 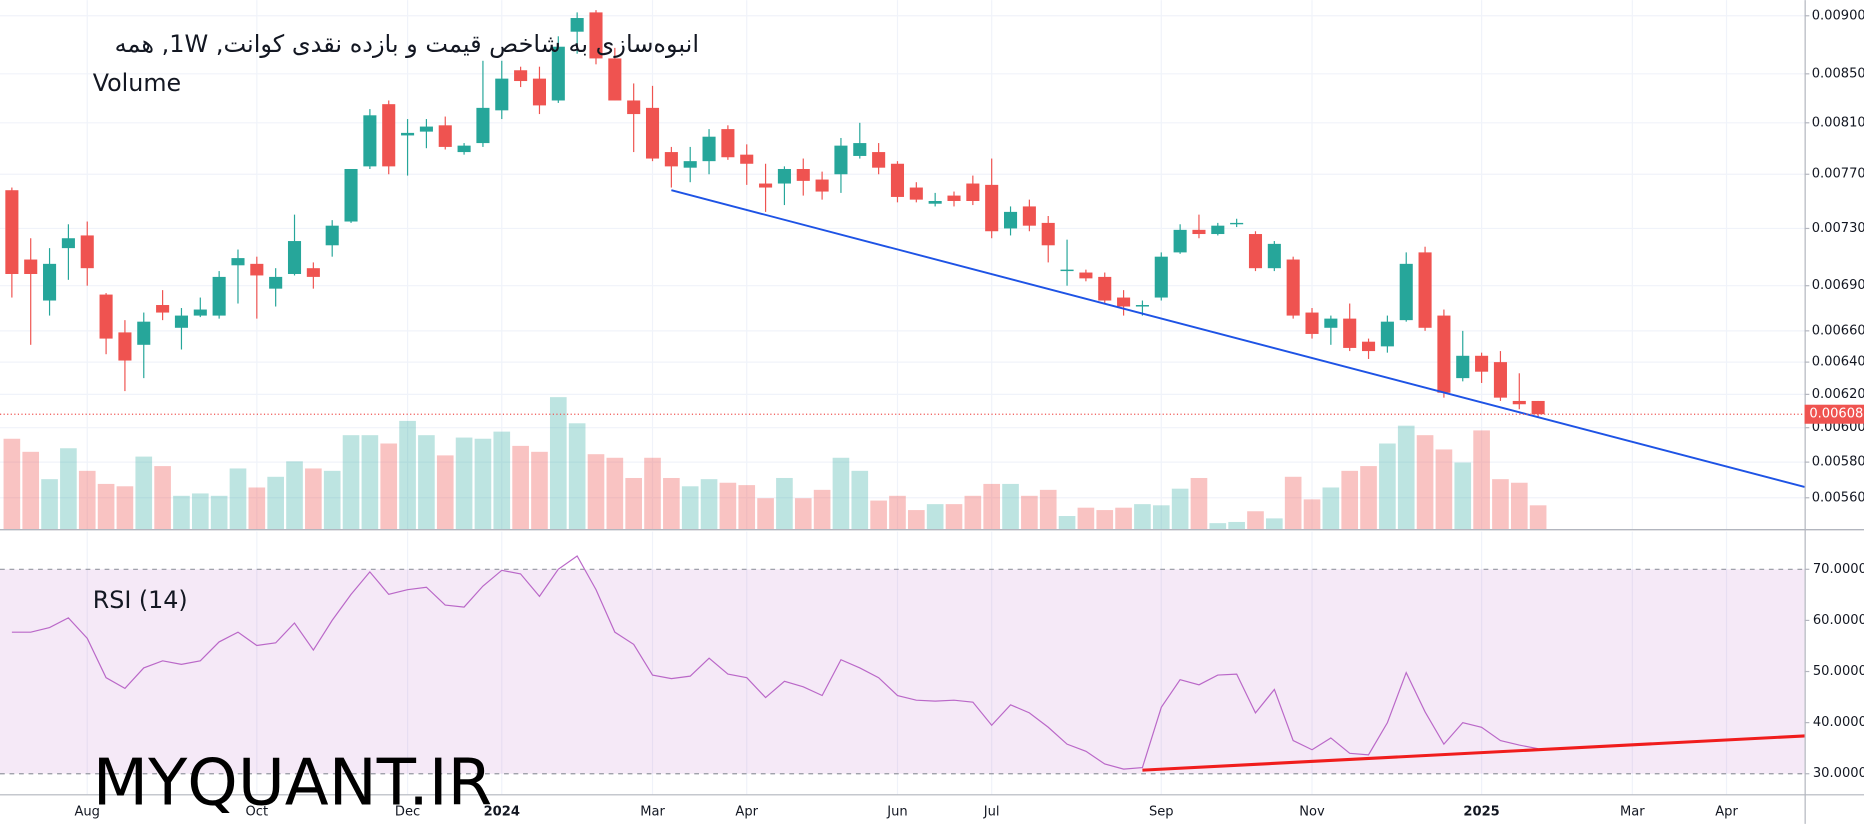 What do you see at coordinates (293, 783) in the screenshot?
I see `watermark: MYQUANT.IR` at bounding box center [293, 783].